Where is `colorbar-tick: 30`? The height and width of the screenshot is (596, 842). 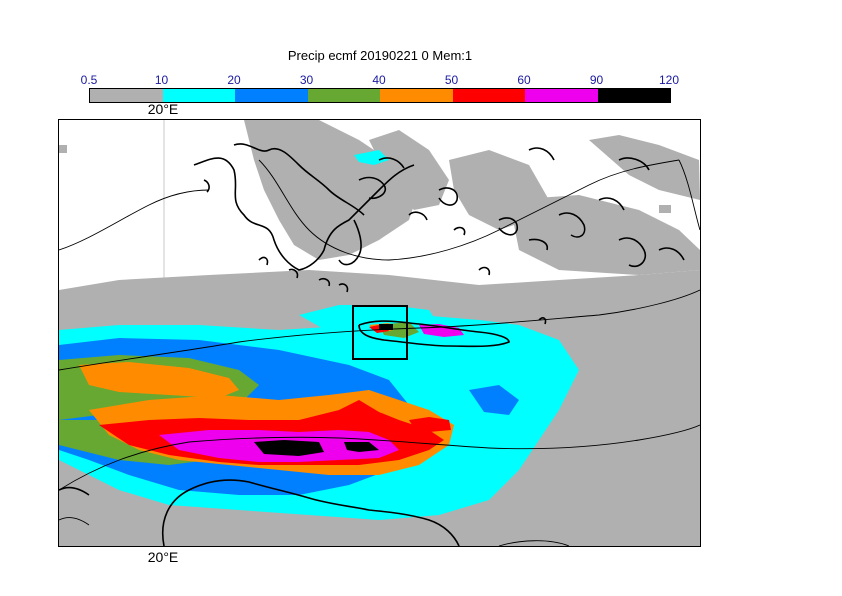
colorbar-tick: 30 is located at coordinates (306, 80).